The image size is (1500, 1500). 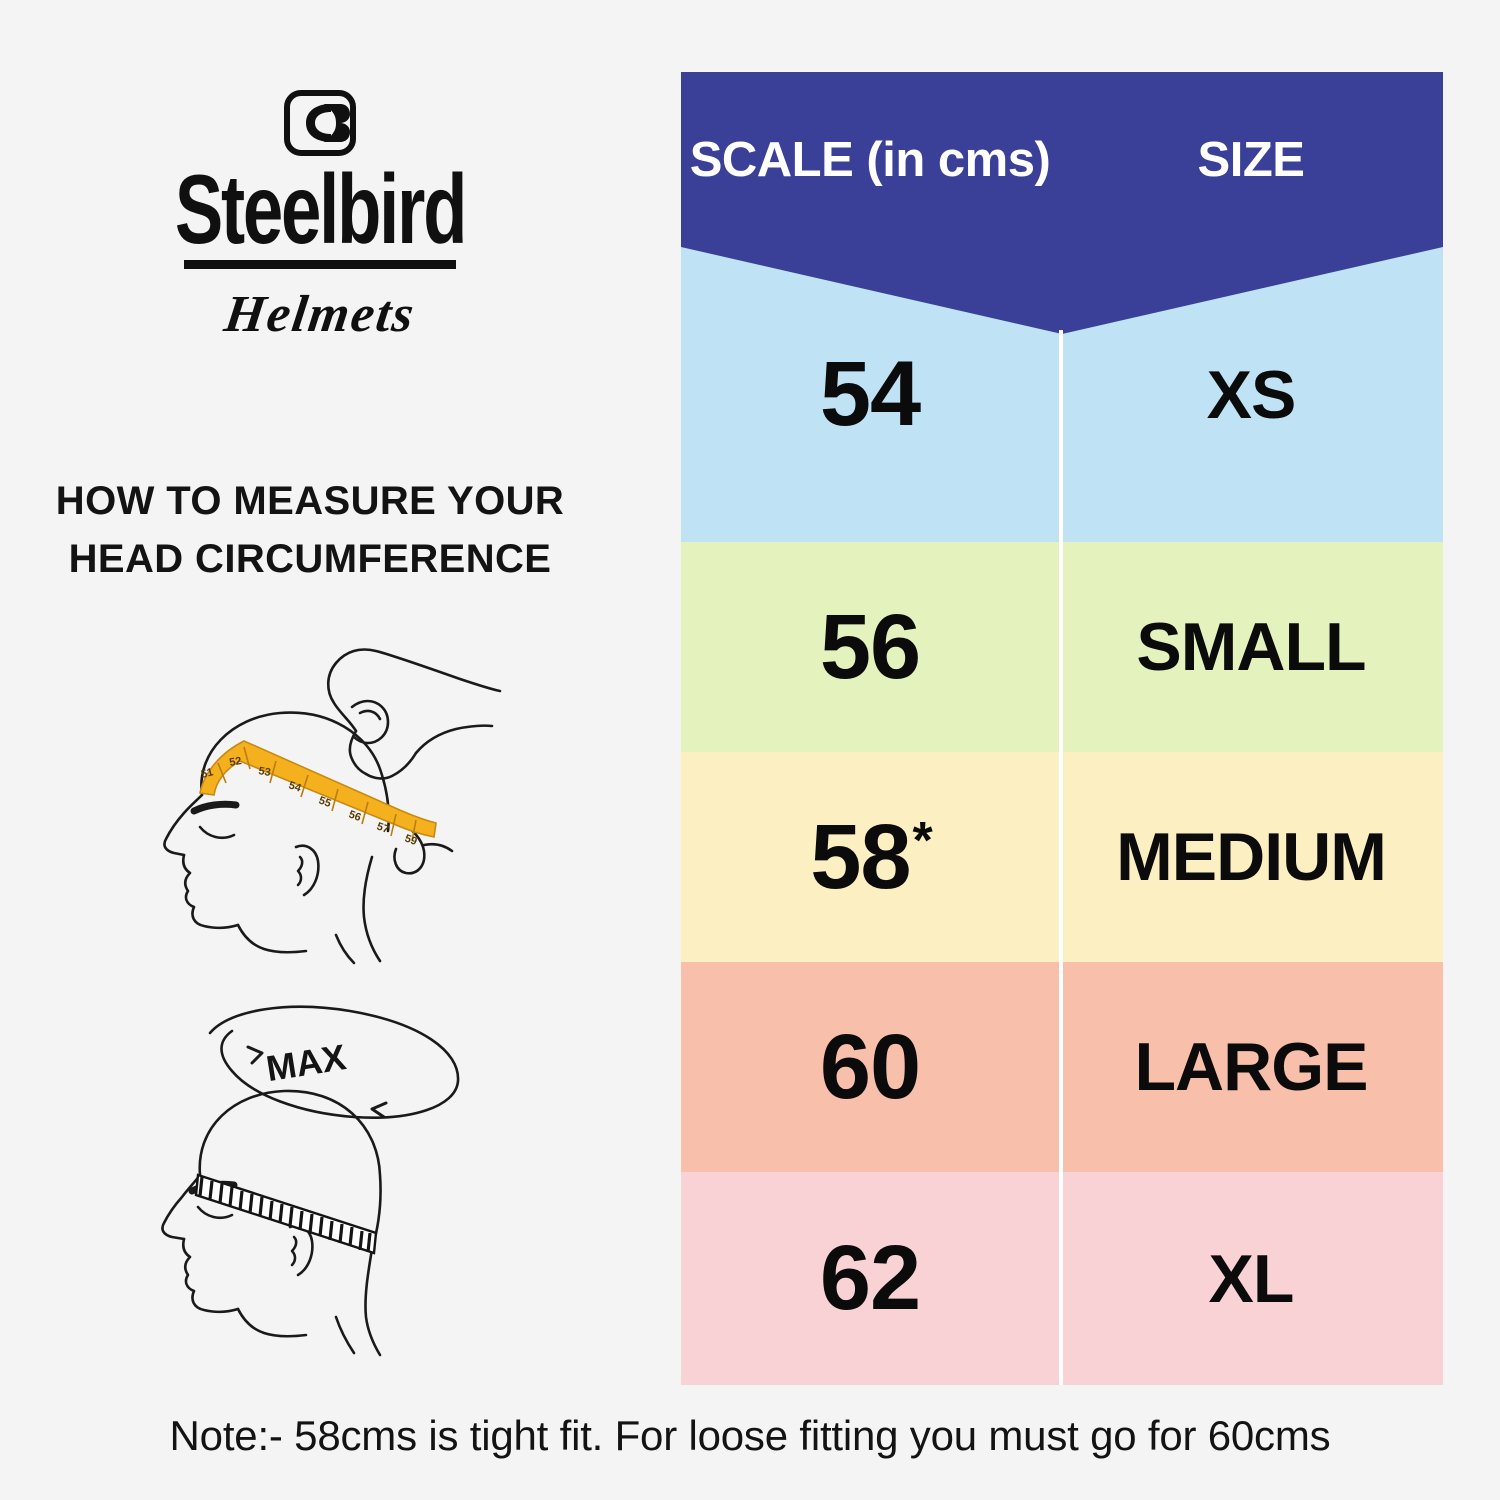 I want to click on head-profile-with-max-band: MAX, so click(x=310, y=1181).